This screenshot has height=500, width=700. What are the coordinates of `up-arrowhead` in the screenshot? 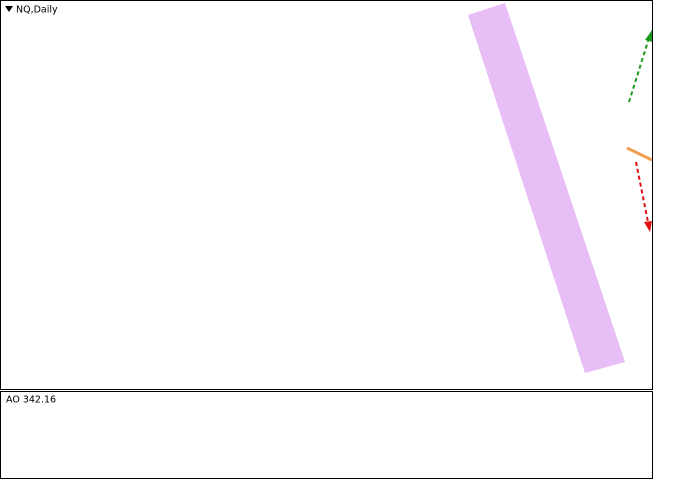 It's located at (649, 36).